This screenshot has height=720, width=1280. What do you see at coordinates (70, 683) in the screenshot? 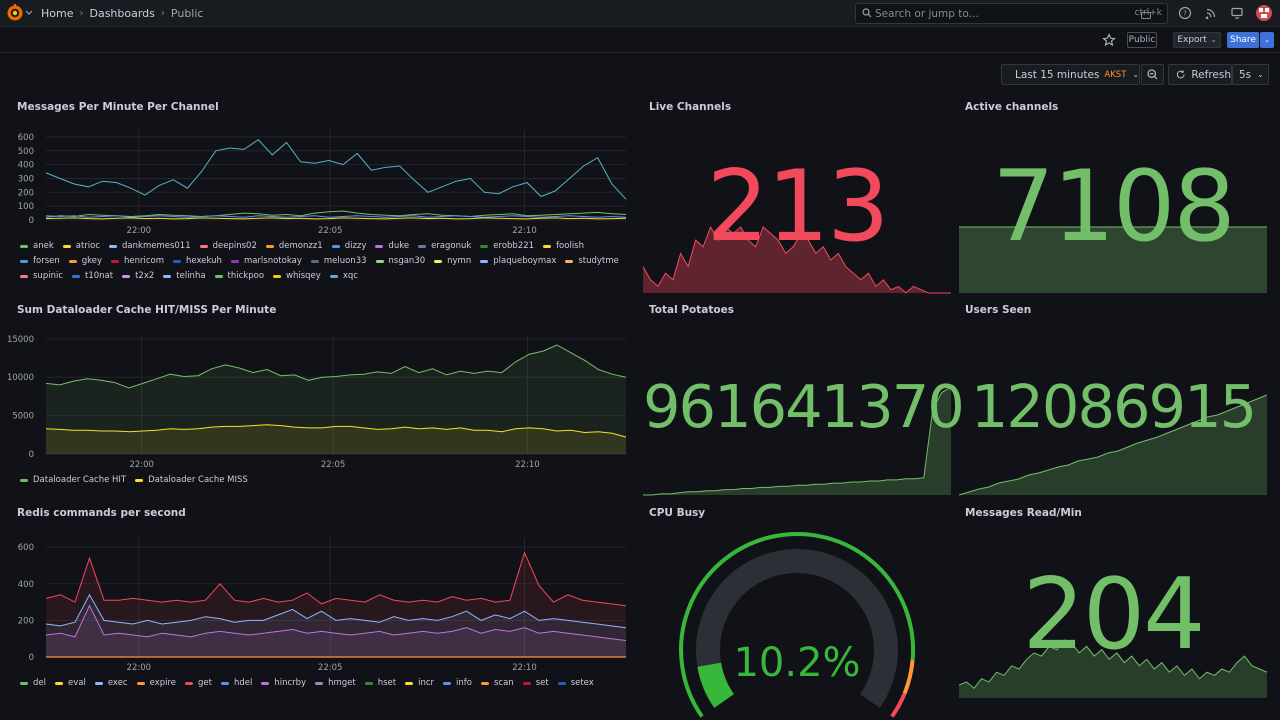
I see `legend-item: eval` at bounding box center [70, 683].